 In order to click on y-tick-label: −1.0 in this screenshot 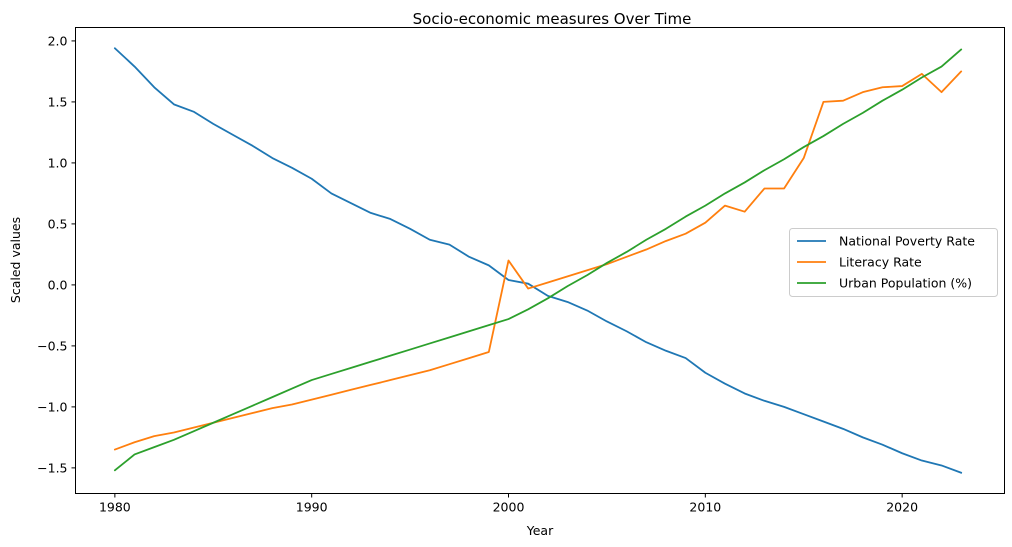, I will do `click(52, 406)`.